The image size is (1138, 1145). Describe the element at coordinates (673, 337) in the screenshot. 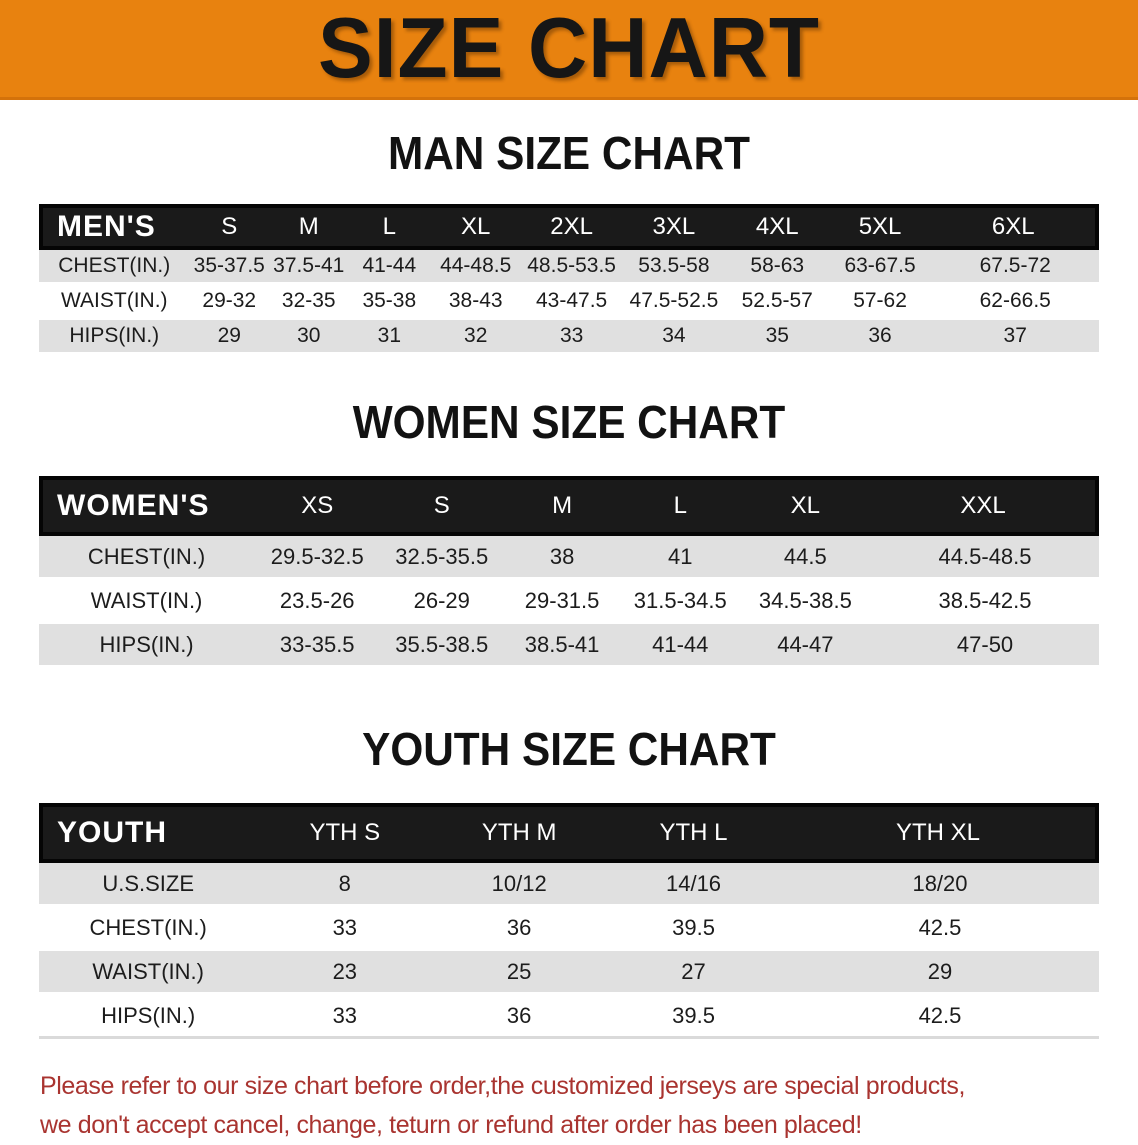

I see `size-value-cell: 34` at that location.